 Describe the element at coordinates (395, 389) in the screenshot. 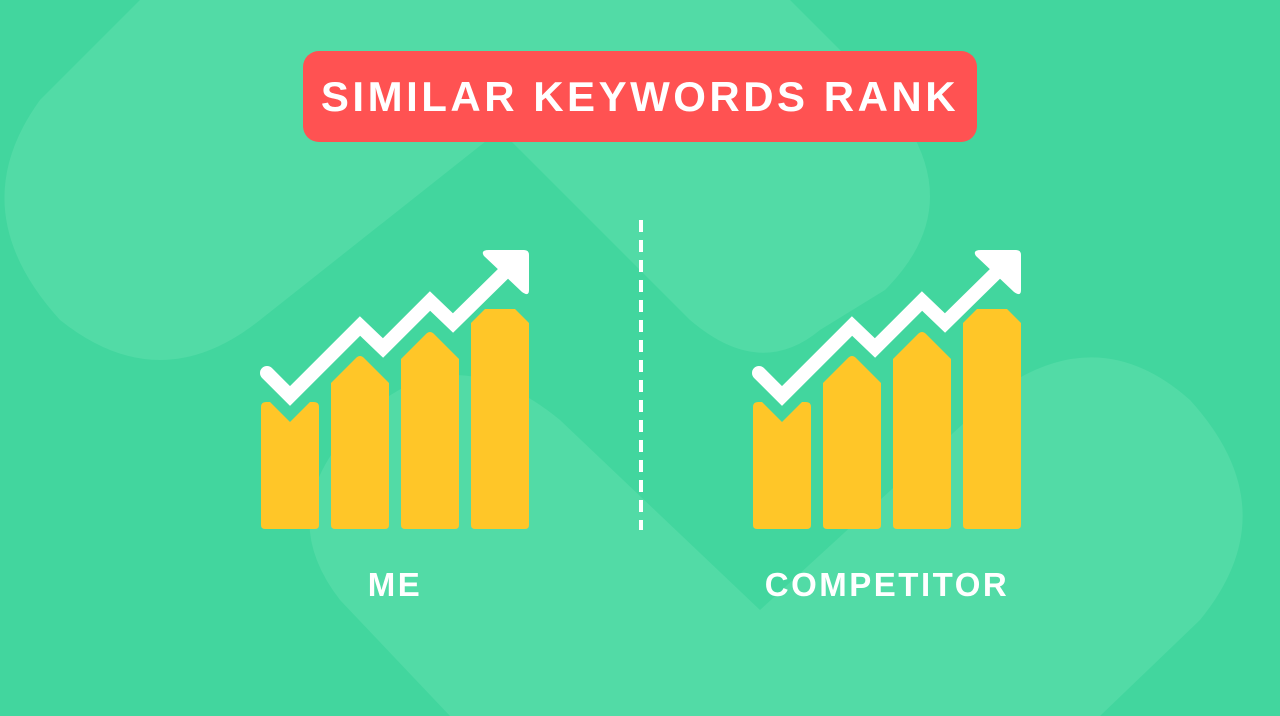

I see `me-chart-icon` at that location.